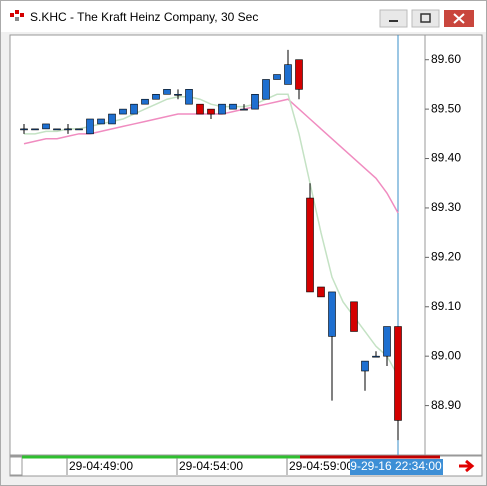  I want to click on cursor-label-bg, so click(396, 467).